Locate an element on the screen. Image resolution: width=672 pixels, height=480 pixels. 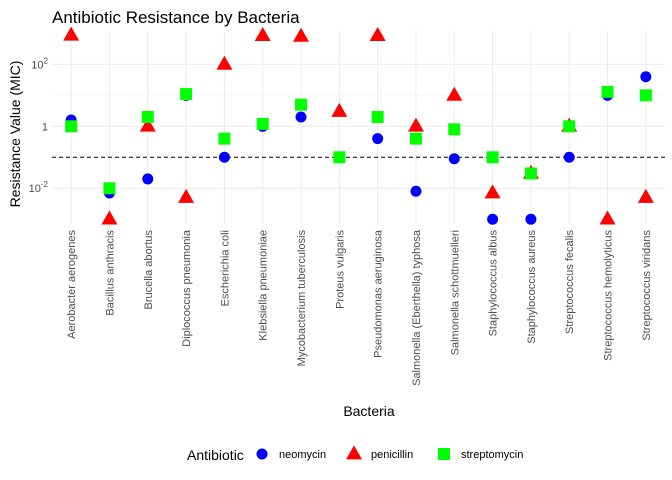
x-tick-label: Proteus vulgaris is located at coordinates (340, 269).